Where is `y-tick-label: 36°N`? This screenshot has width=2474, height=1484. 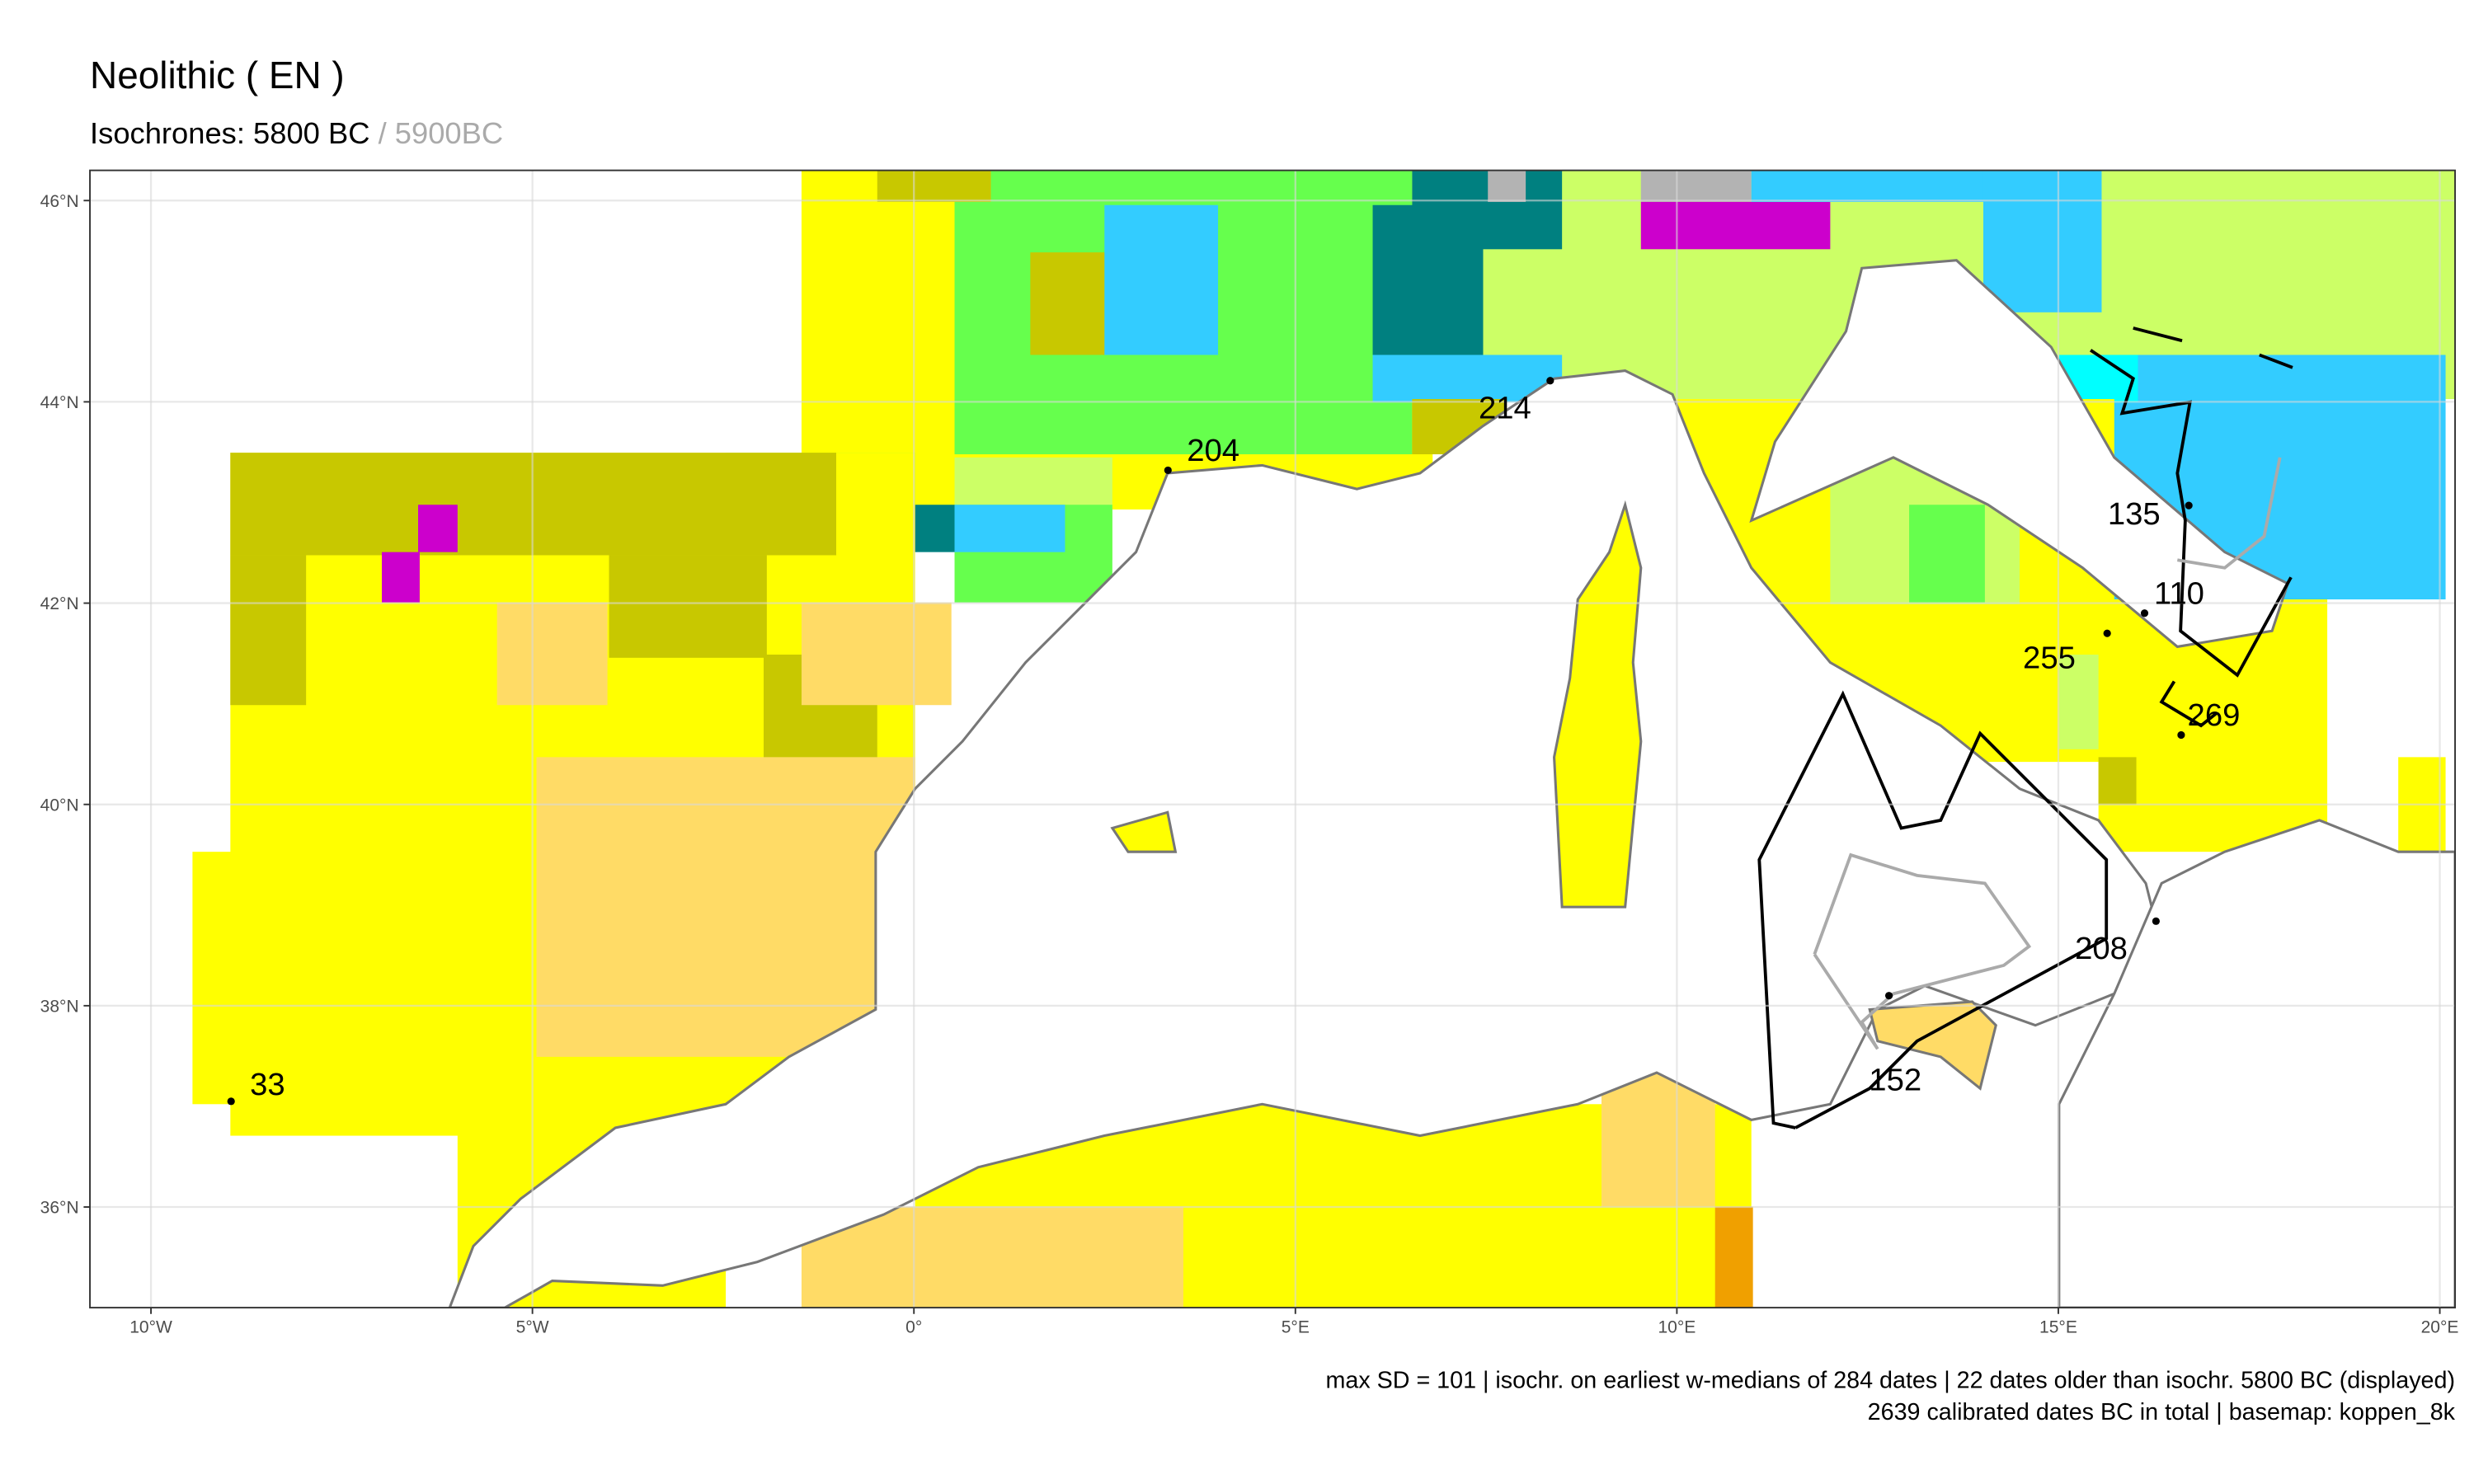
y-tick-label: 36°N is located at coordinates (59, 1208).